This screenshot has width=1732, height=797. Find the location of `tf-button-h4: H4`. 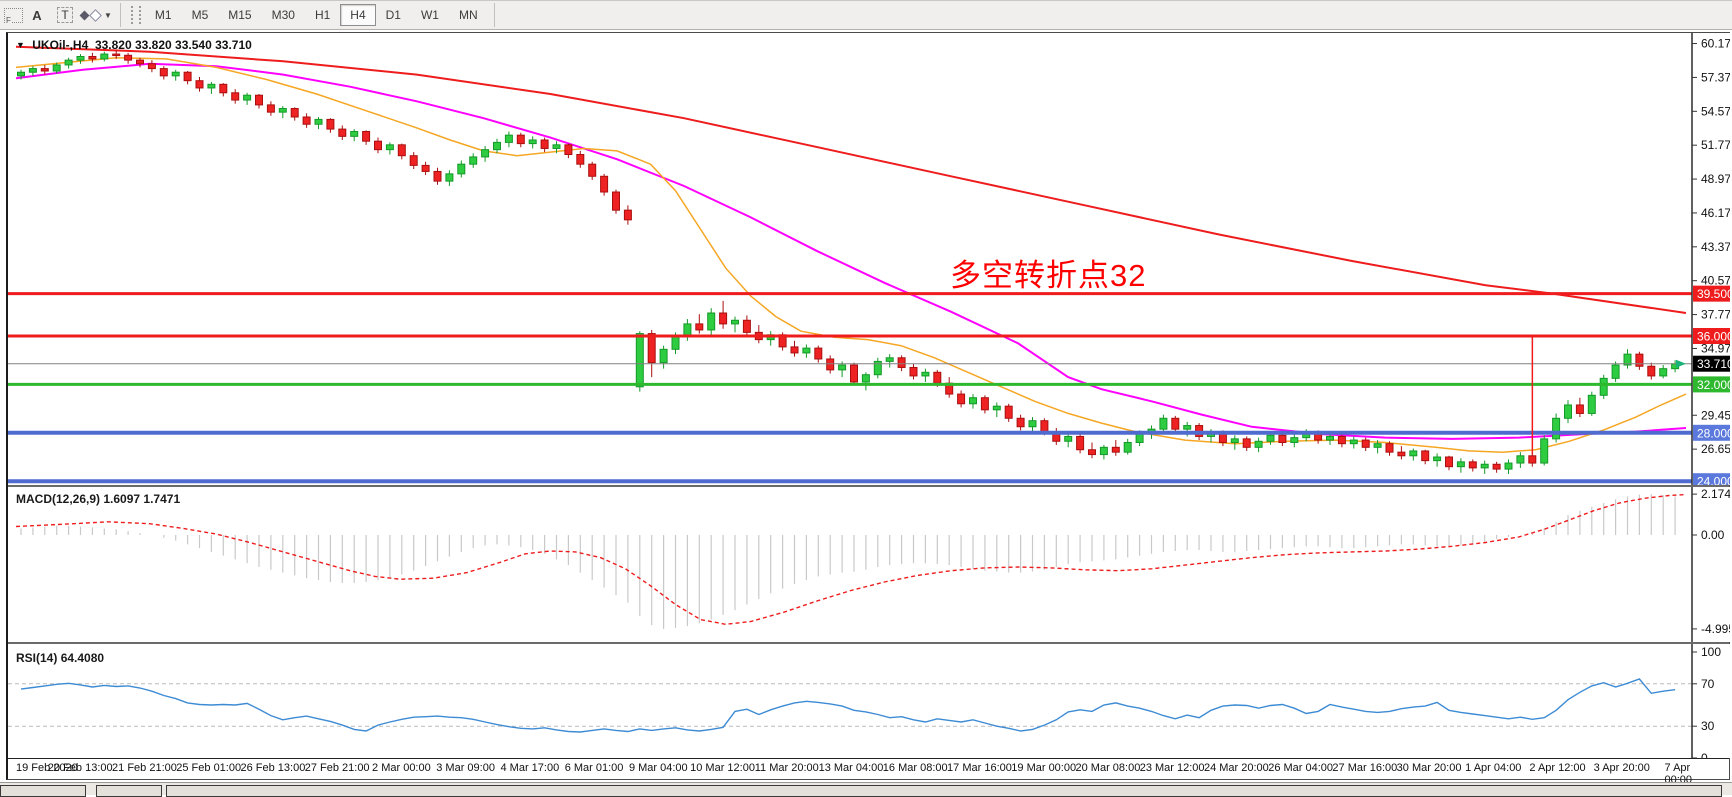

tf-button-h4: H4 is located at coordinates (358, 15).